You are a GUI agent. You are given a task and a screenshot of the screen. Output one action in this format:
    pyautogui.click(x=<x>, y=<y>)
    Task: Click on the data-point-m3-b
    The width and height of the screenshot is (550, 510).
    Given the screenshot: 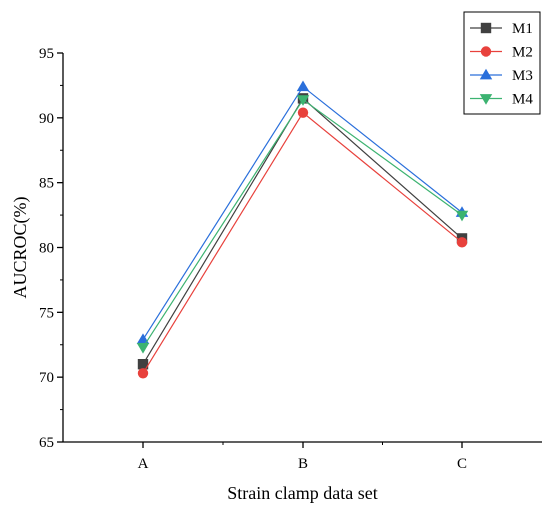 What is the action you would take?
    pyautogui.click(x=303, y=86)
    